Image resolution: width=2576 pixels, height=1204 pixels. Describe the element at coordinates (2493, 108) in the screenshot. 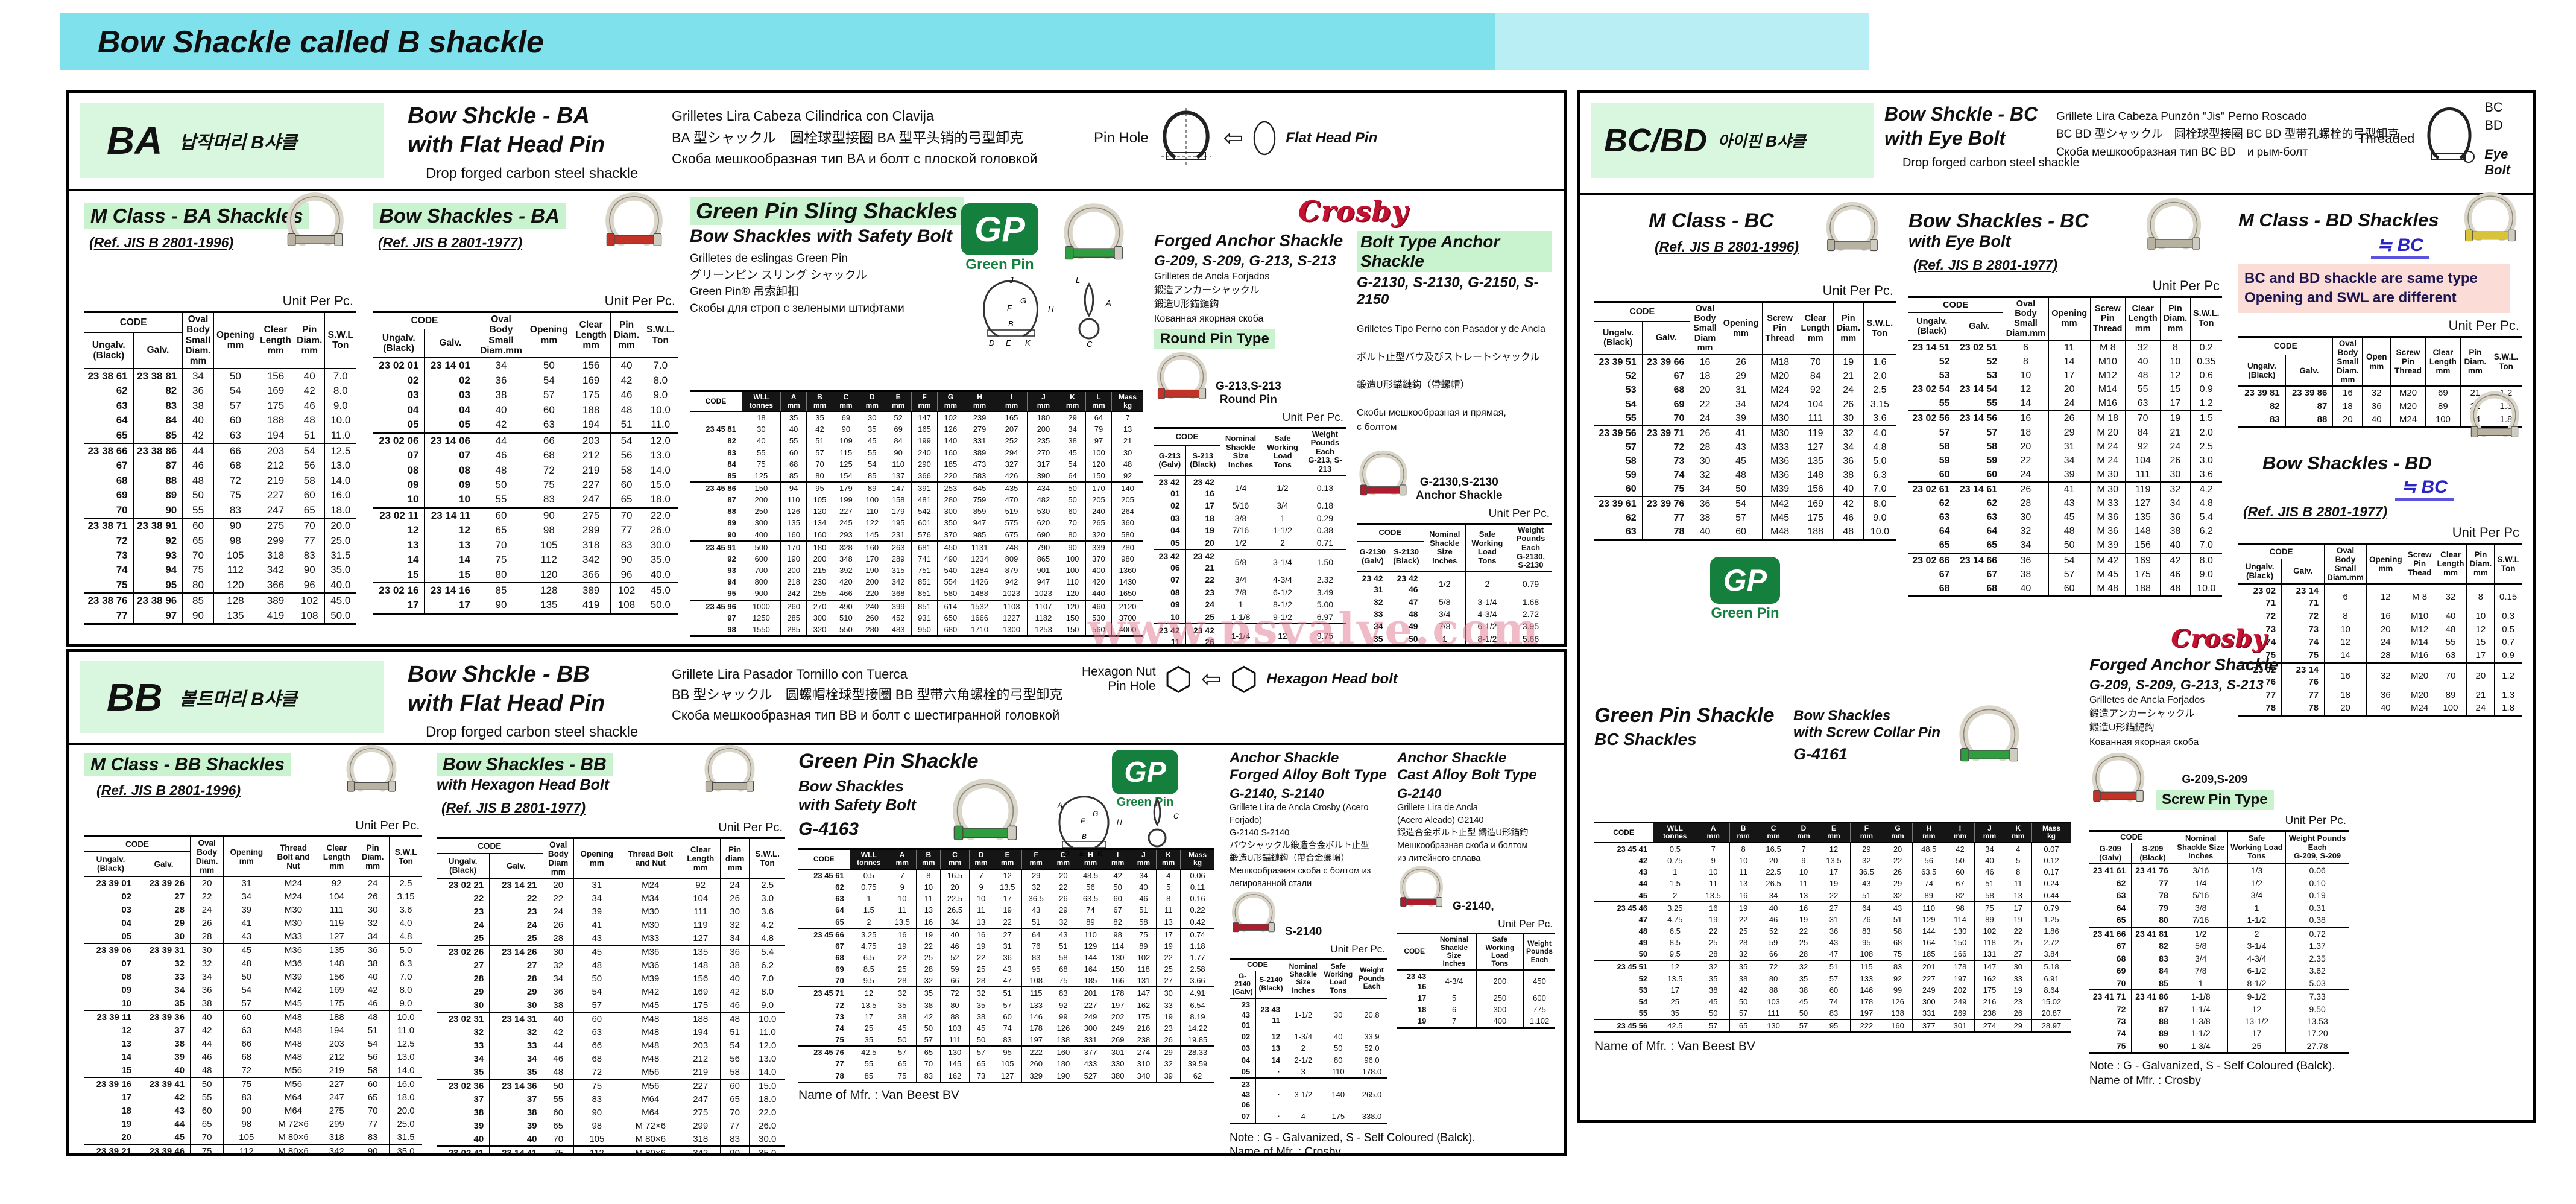

I see `bc-label: BC` at that location.